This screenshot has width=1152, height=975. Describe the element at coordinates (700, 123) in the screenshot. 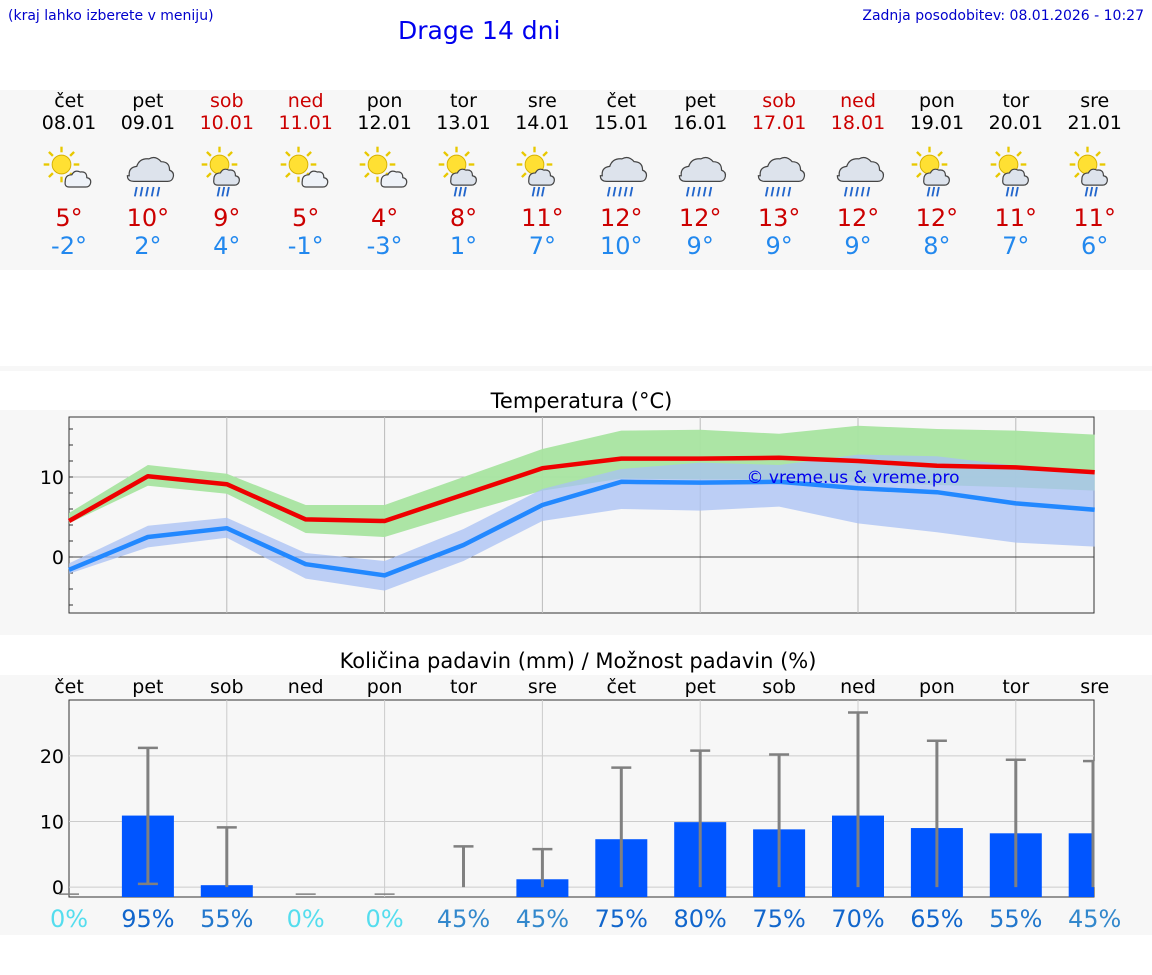

I see `day-date: 16.01` at that location.